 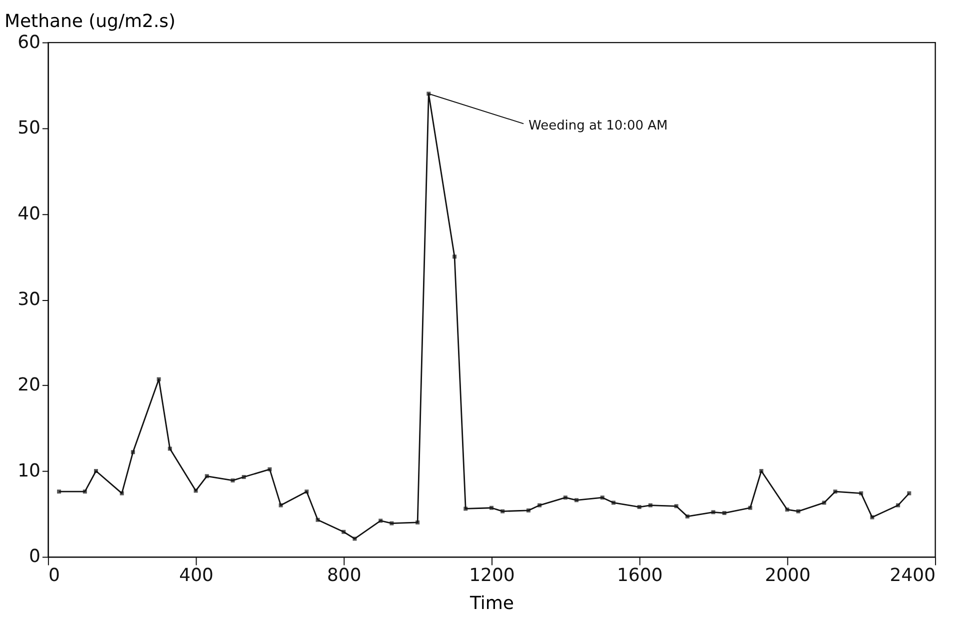 What do you see at coordinates (29, 385) in the screenshot?
I see `y-tick-label: 20` at bounding box center [29, 385].